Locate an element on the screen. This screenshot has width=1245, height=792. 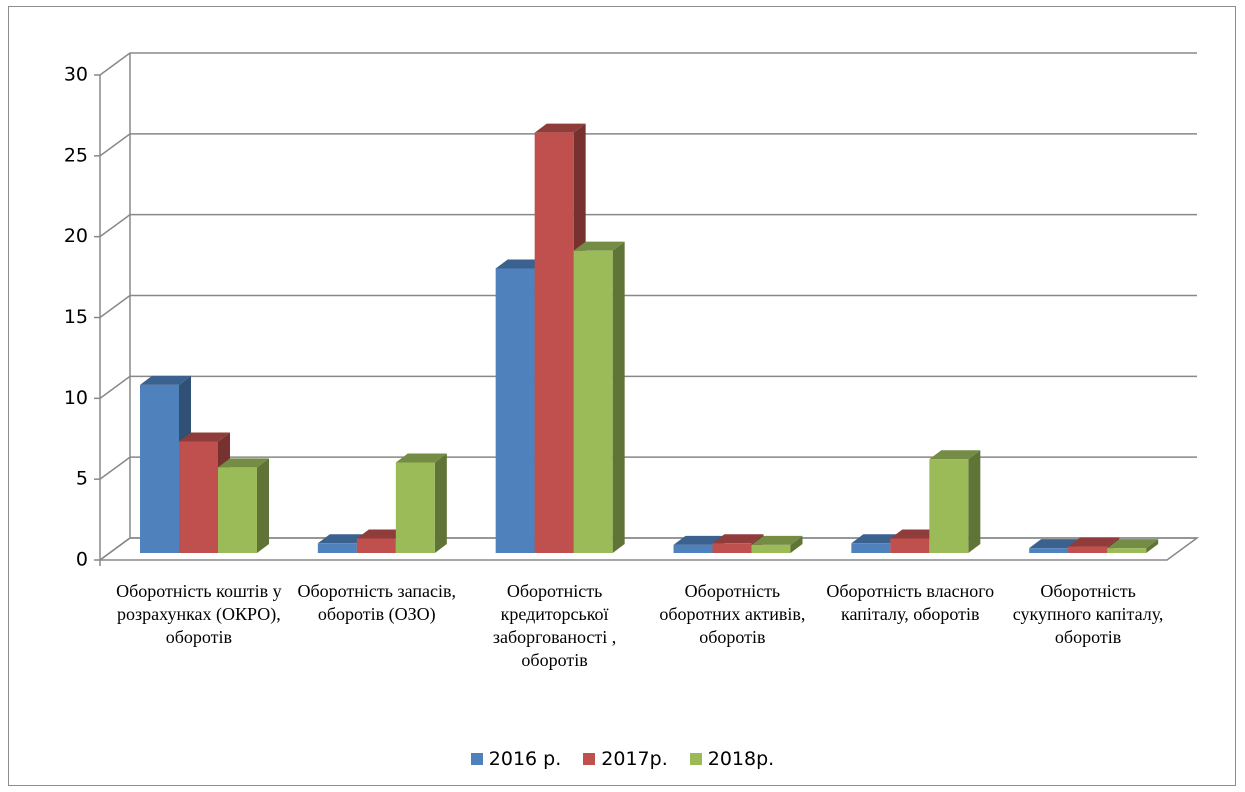
legend-item: 2016 р. is located at coordinates (516, 759).